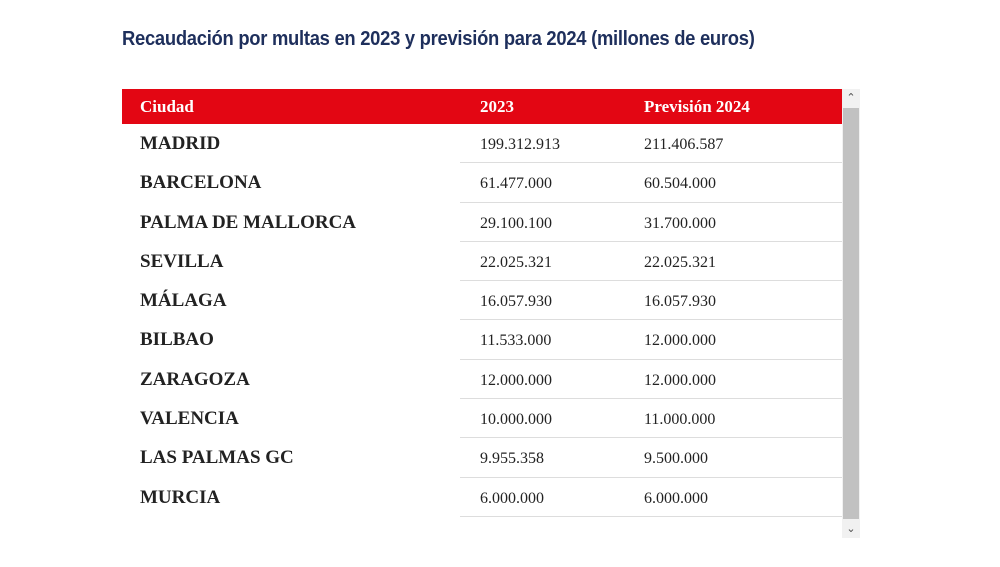 Image resolution: width=1000 pixels, height=567 pixels. Describe the element at coordinates (516, 223) in the screenshot. I see `value-2023-cell: 29.100.100` at that location.